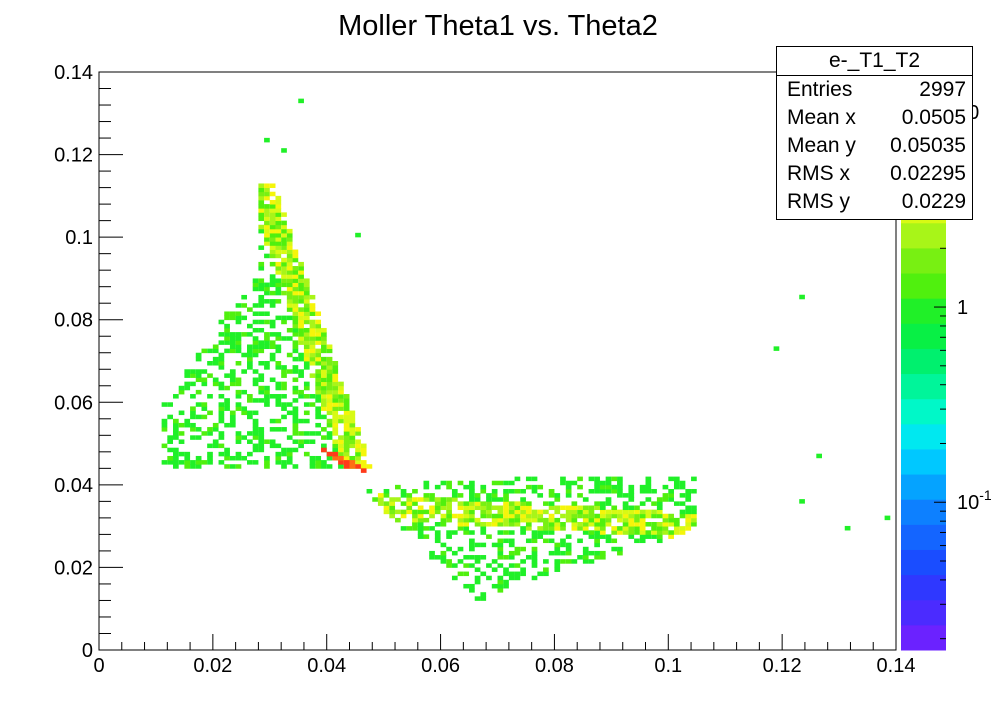 This screenshot has height=722, width=996. I want to click on x-tick-label: 0.02, so click(212, 666).